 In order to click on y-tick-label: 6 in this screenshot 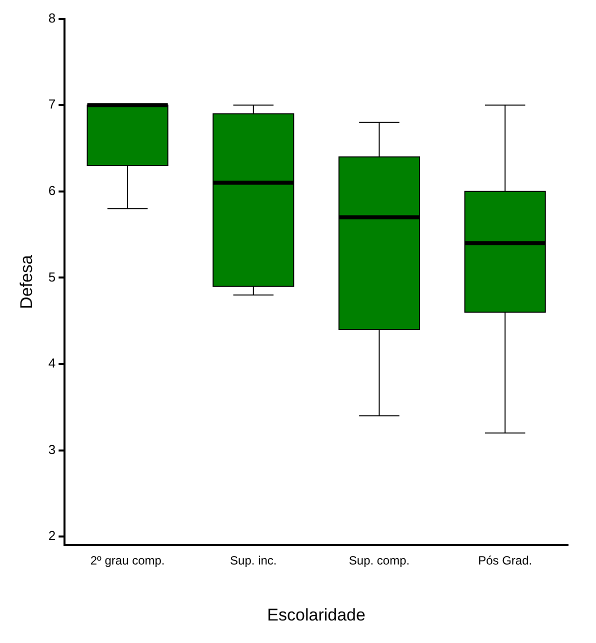, I will do `click(52, 190)`.